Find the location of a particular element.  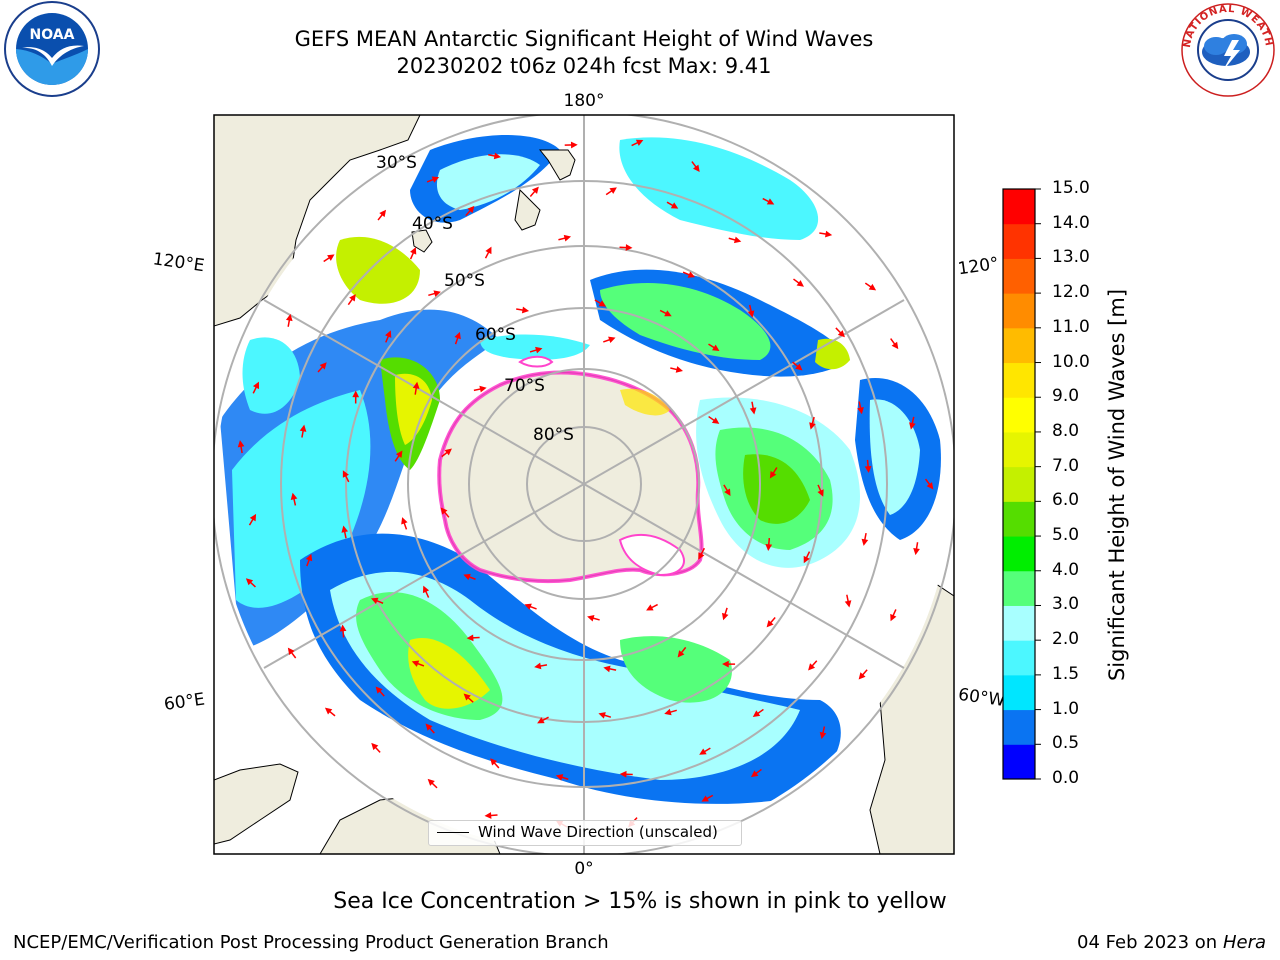

colorbar-tick-label: 3.0 is located at coordinates (1066, 604).